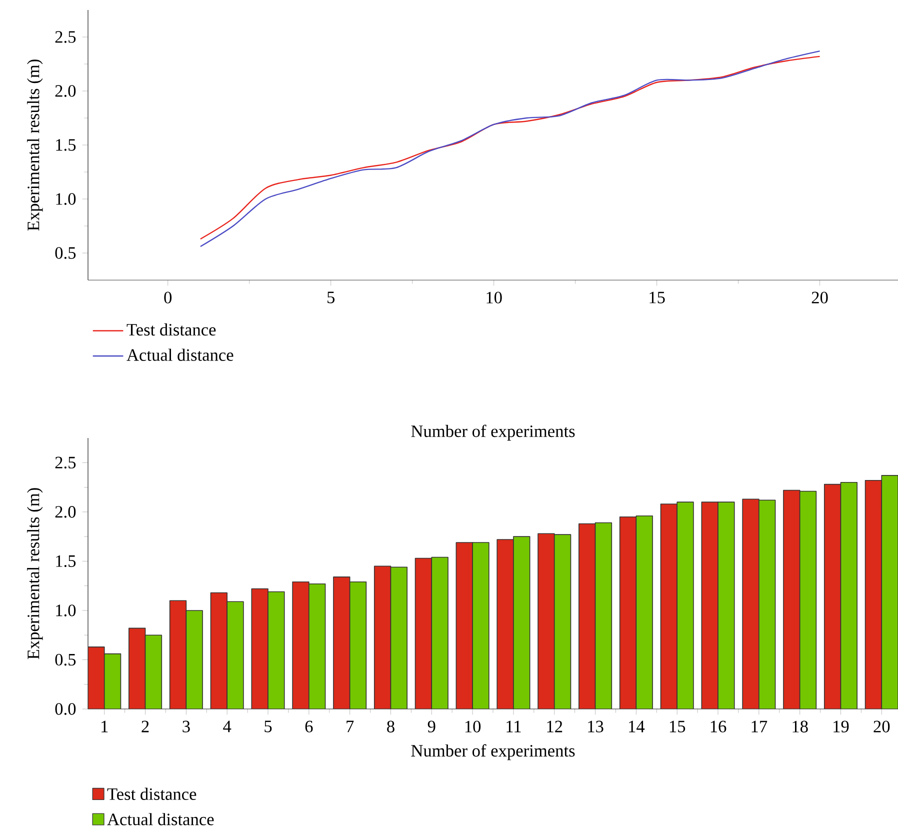  I want to click on x-tick-label: 7, so click(350, 726).